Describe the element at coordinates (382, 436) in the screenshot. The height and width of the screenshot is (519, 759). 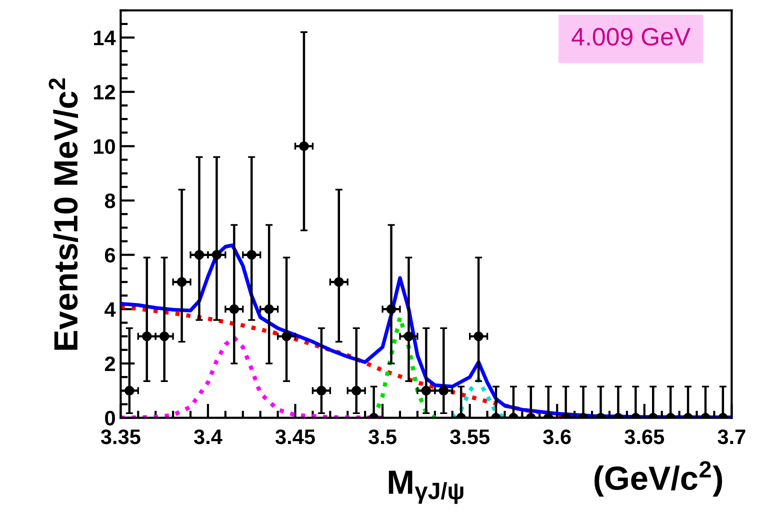
I see `x-tick-label: 3.5` at that location.